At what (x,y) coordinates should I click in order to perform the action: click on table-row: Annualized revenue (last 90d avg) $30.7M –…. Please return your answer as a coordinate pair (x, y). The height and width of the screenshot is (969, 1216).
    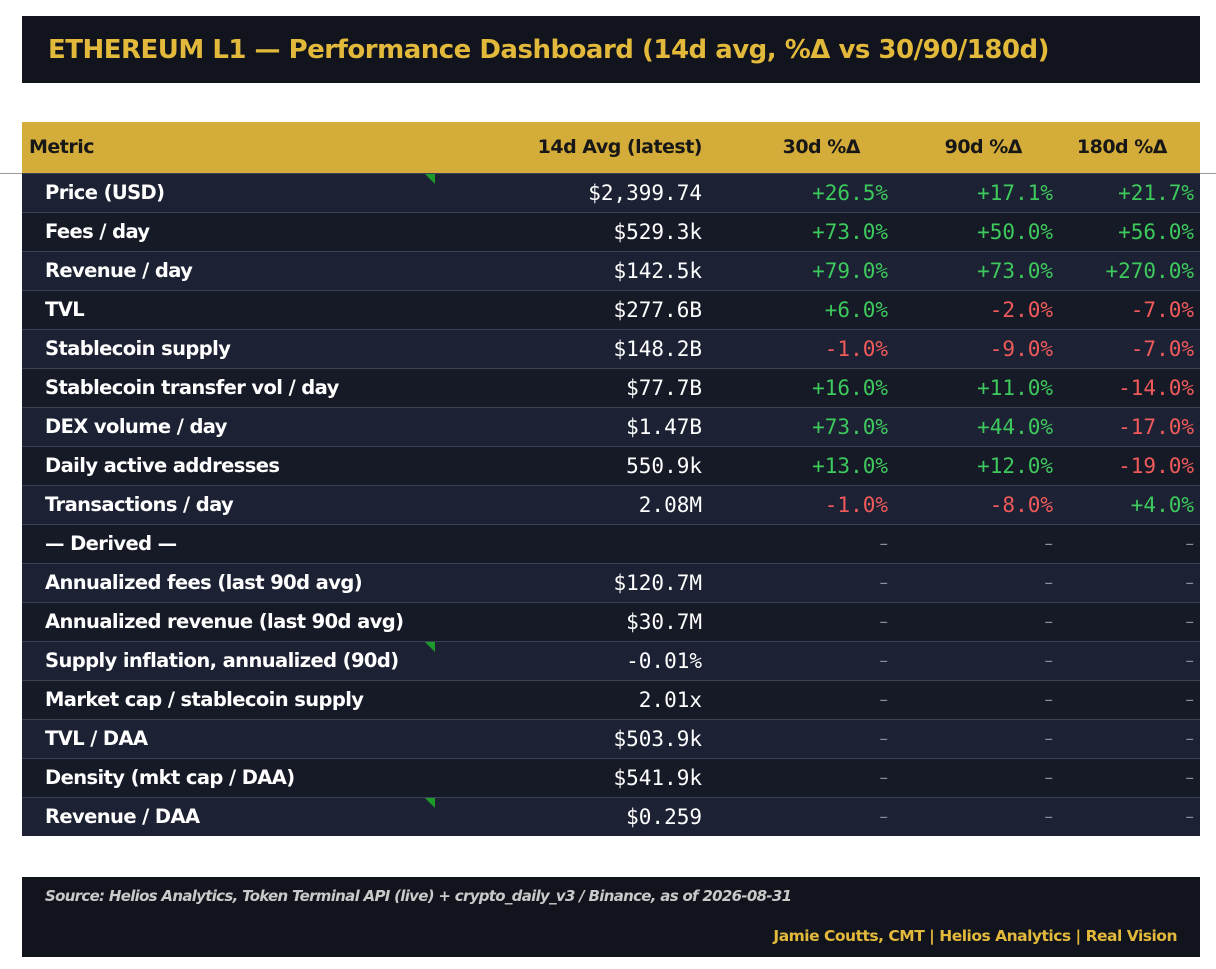
    Looking at the image, I should click on (611, 621).